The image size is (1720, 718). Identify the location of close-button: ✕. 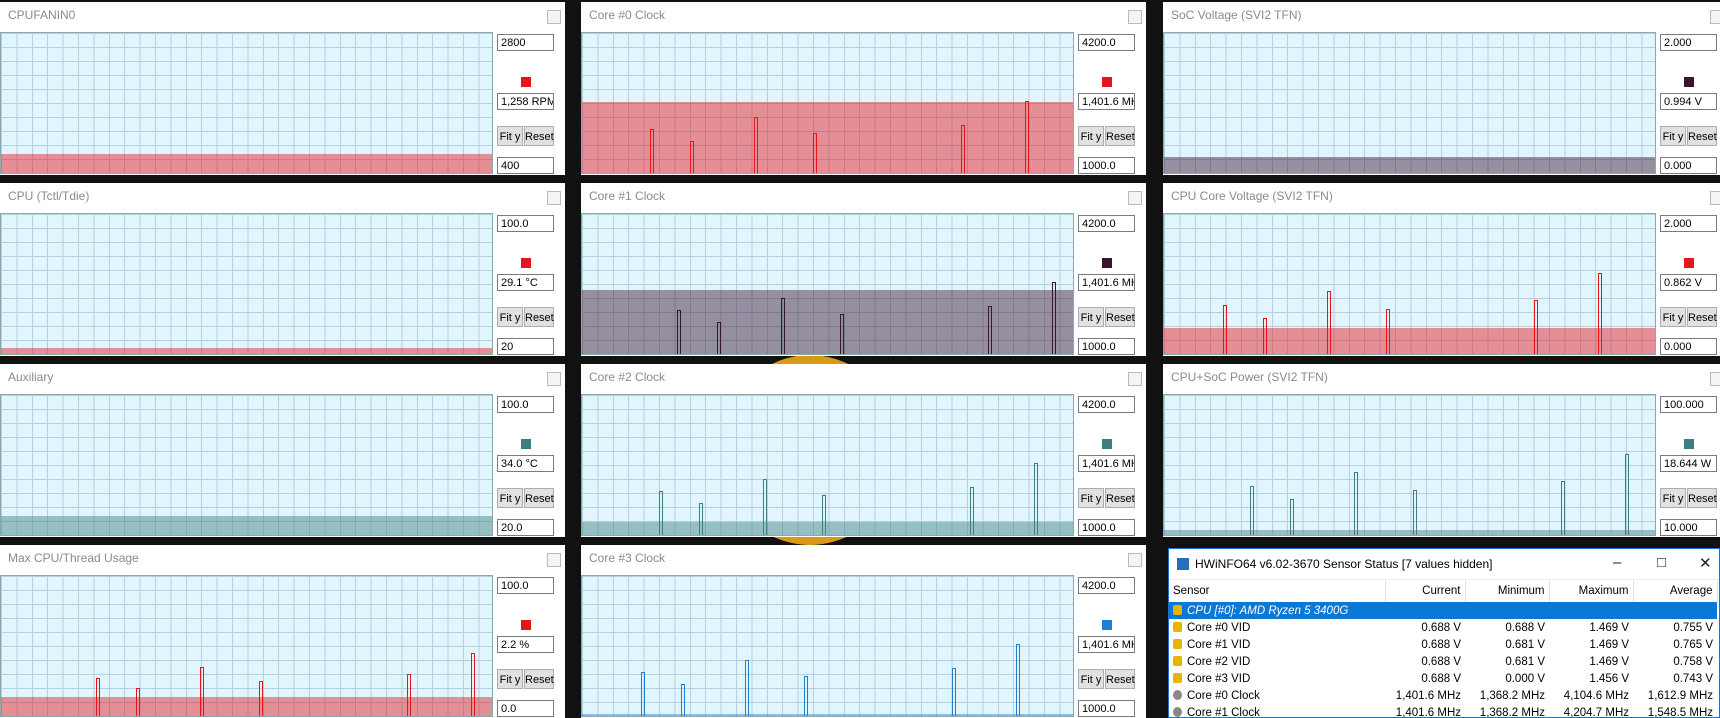
(1705, 563).